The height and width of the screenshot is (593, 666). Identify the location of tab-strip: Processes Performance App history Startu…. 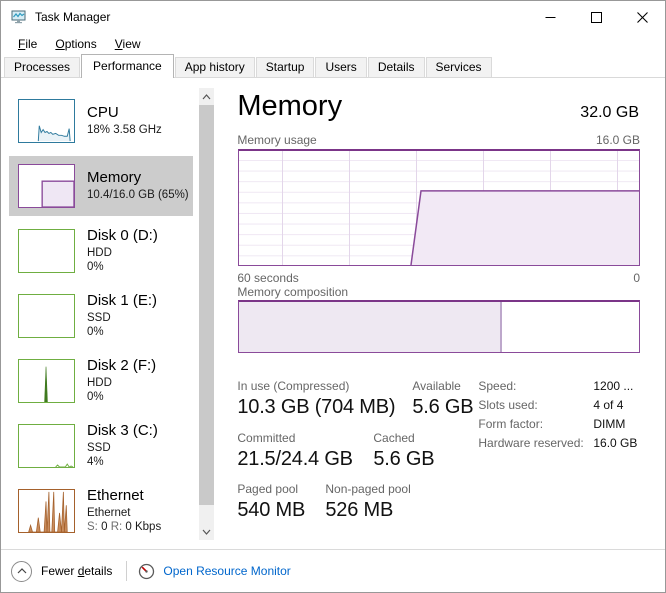
(333, 66).